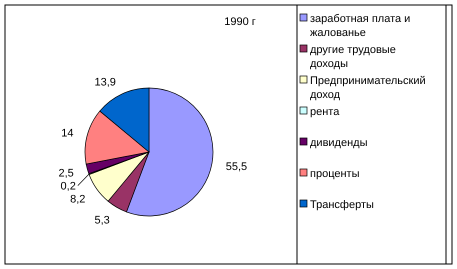 This screenshot has height=269, width=457. Describe the element at coordinates (105, 82) in the screenshot. I see `data-label: 13,9` at that location.